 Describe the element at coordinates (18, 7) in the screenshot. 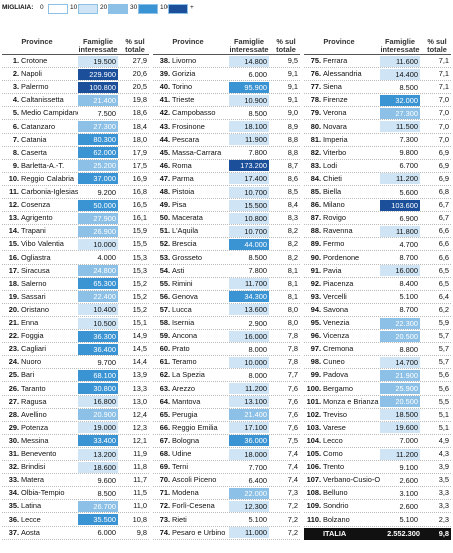

I see `legend-title: MIGLIAIA:` at that location.